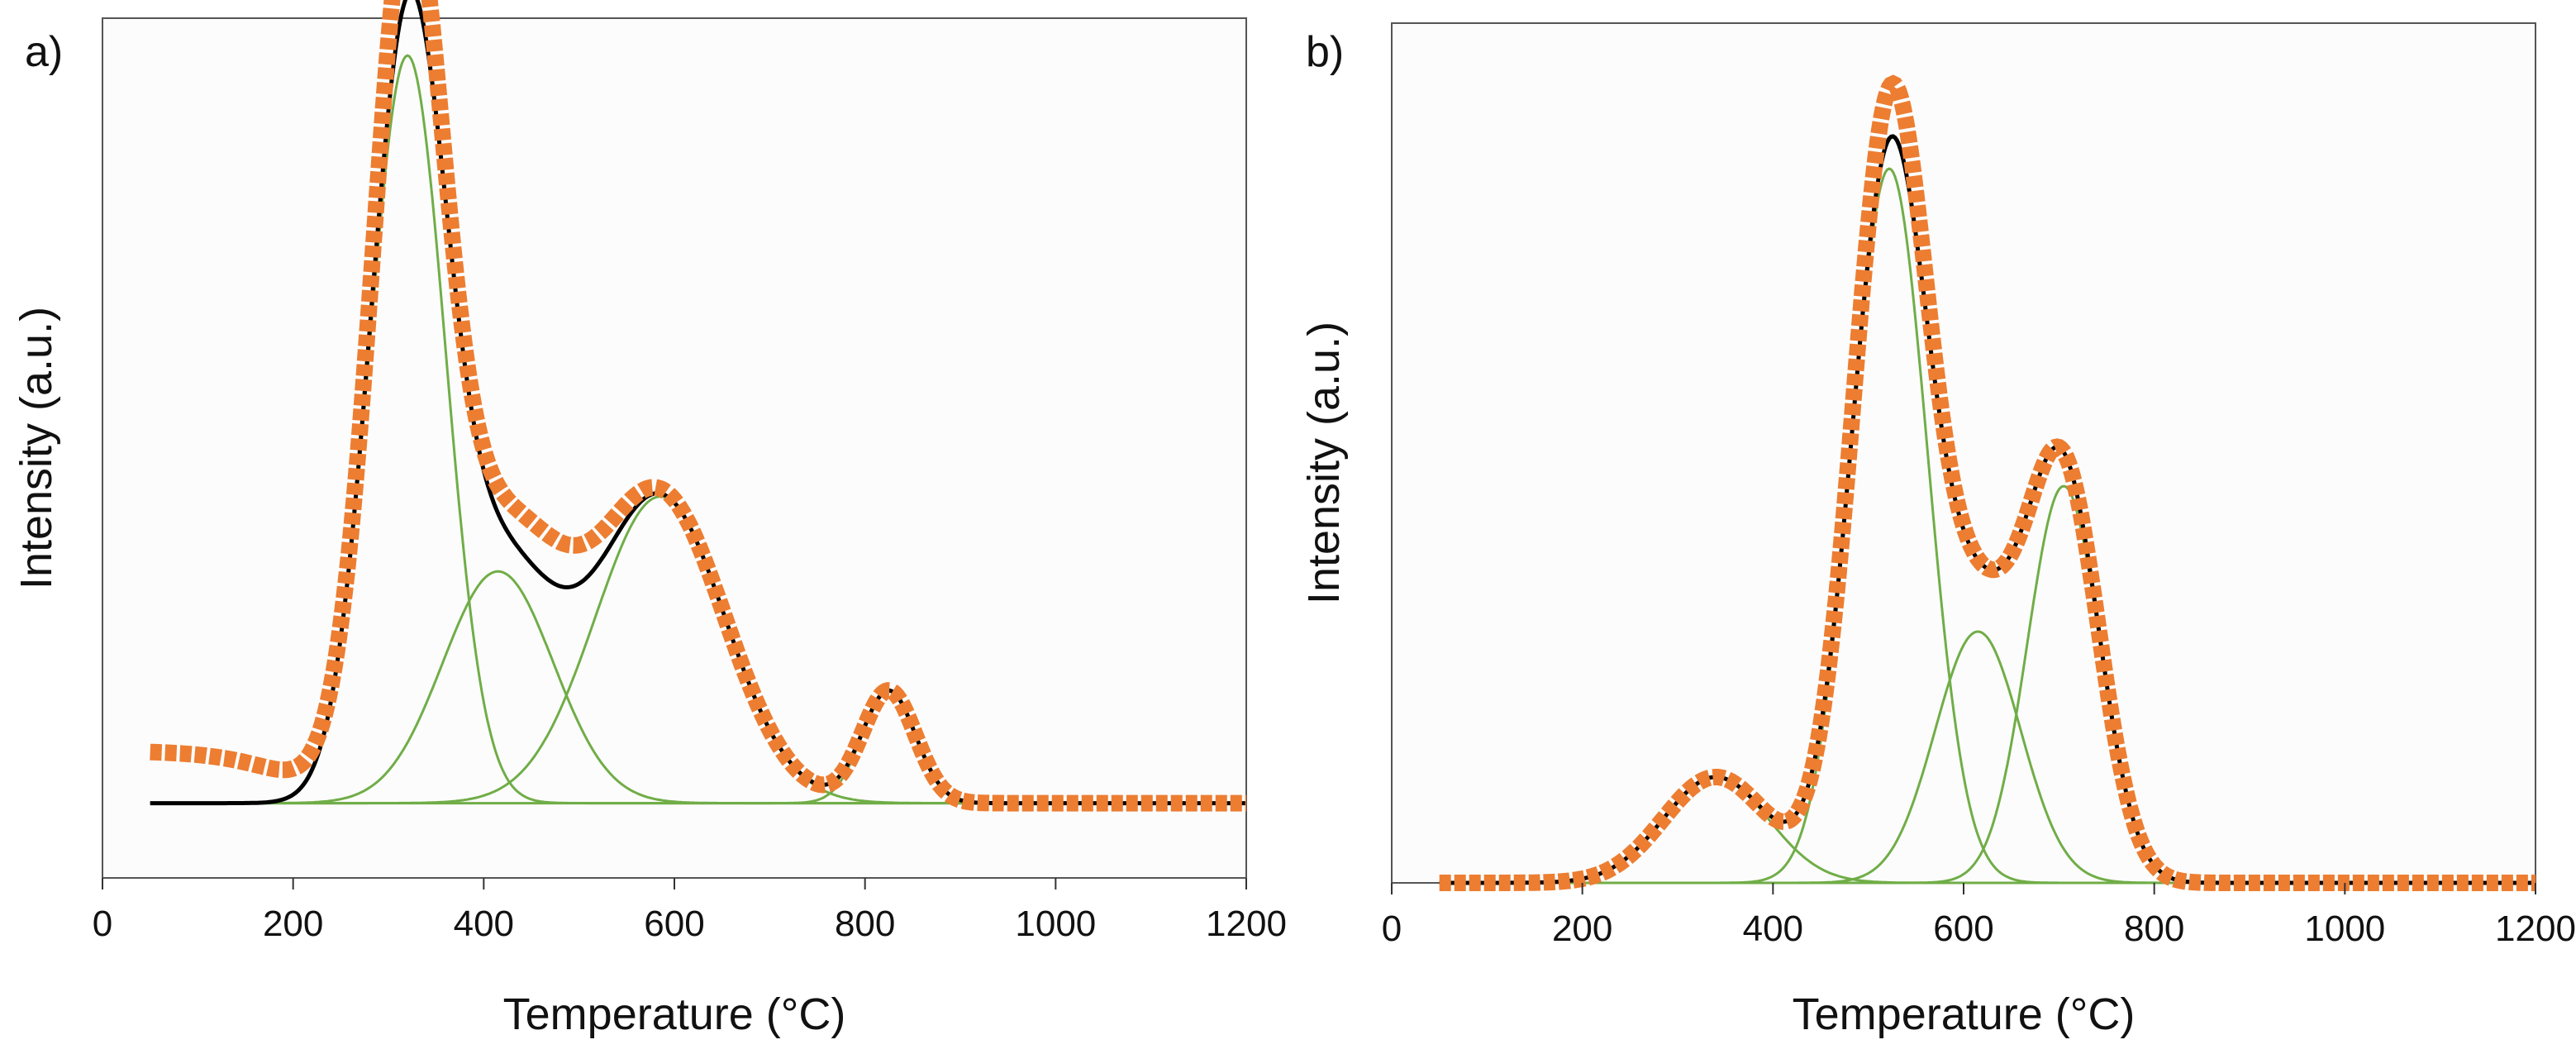 Image resolution: width=2576 pixels, height=1054 pixels. What do you see at coordinates (675, 1014) in the screenshot?
I see `x-axis-title-a: Temperature (°C)` at bounding box center [675, 1014].